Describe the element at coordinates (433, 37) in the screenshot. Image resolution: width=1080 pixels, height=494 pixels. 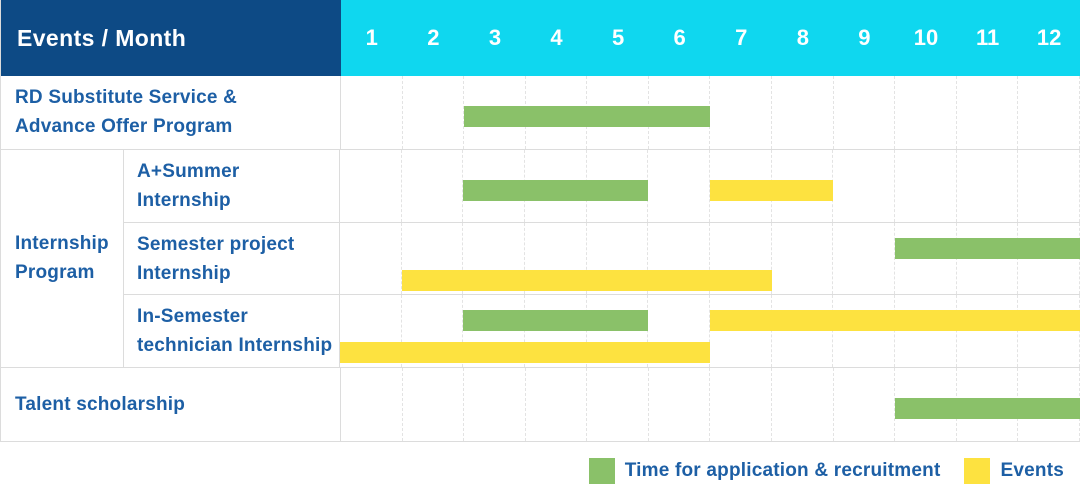
I see `month-header-cell: 2` at that location.